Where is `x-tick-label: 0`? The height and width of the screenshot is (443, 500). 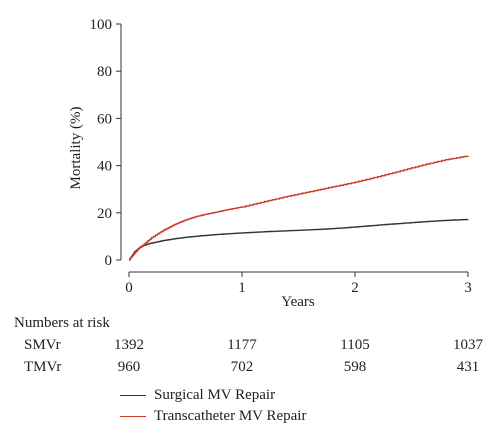 x-tick-label: 0 is located at coordinates (129, 288).